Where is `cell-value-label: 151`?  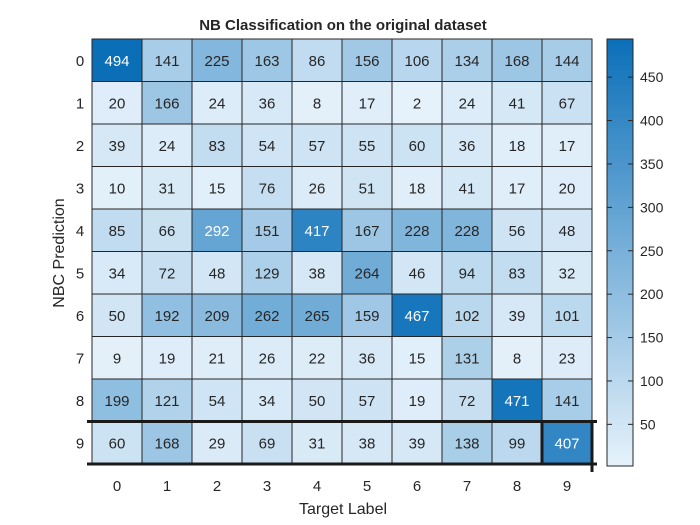 cell-value-label: 151 is located at coordinates (266, 231).